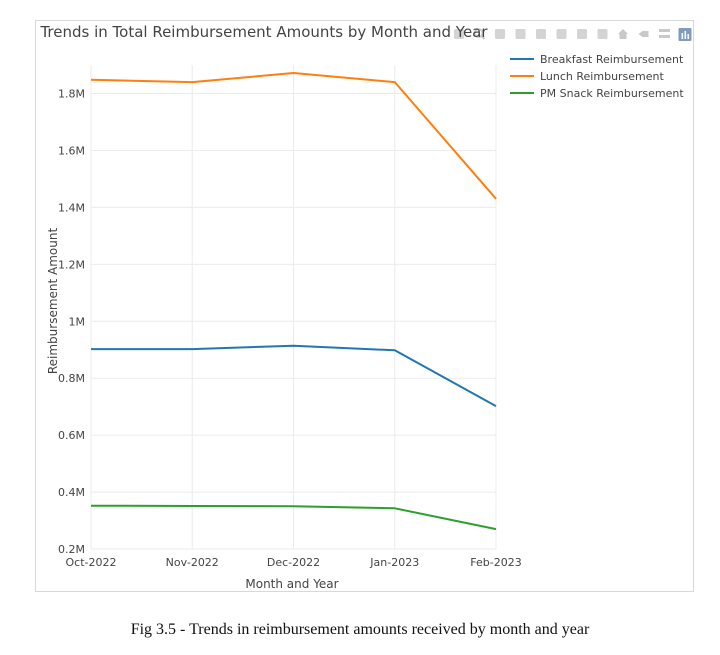 Image resolution: width=720 pixels, height=655 pixels. What do you see at coordinates (602, 76) in the screenshot?
I see `legend-label: Lunch Reimbursement` at bounding box center [602, 76].